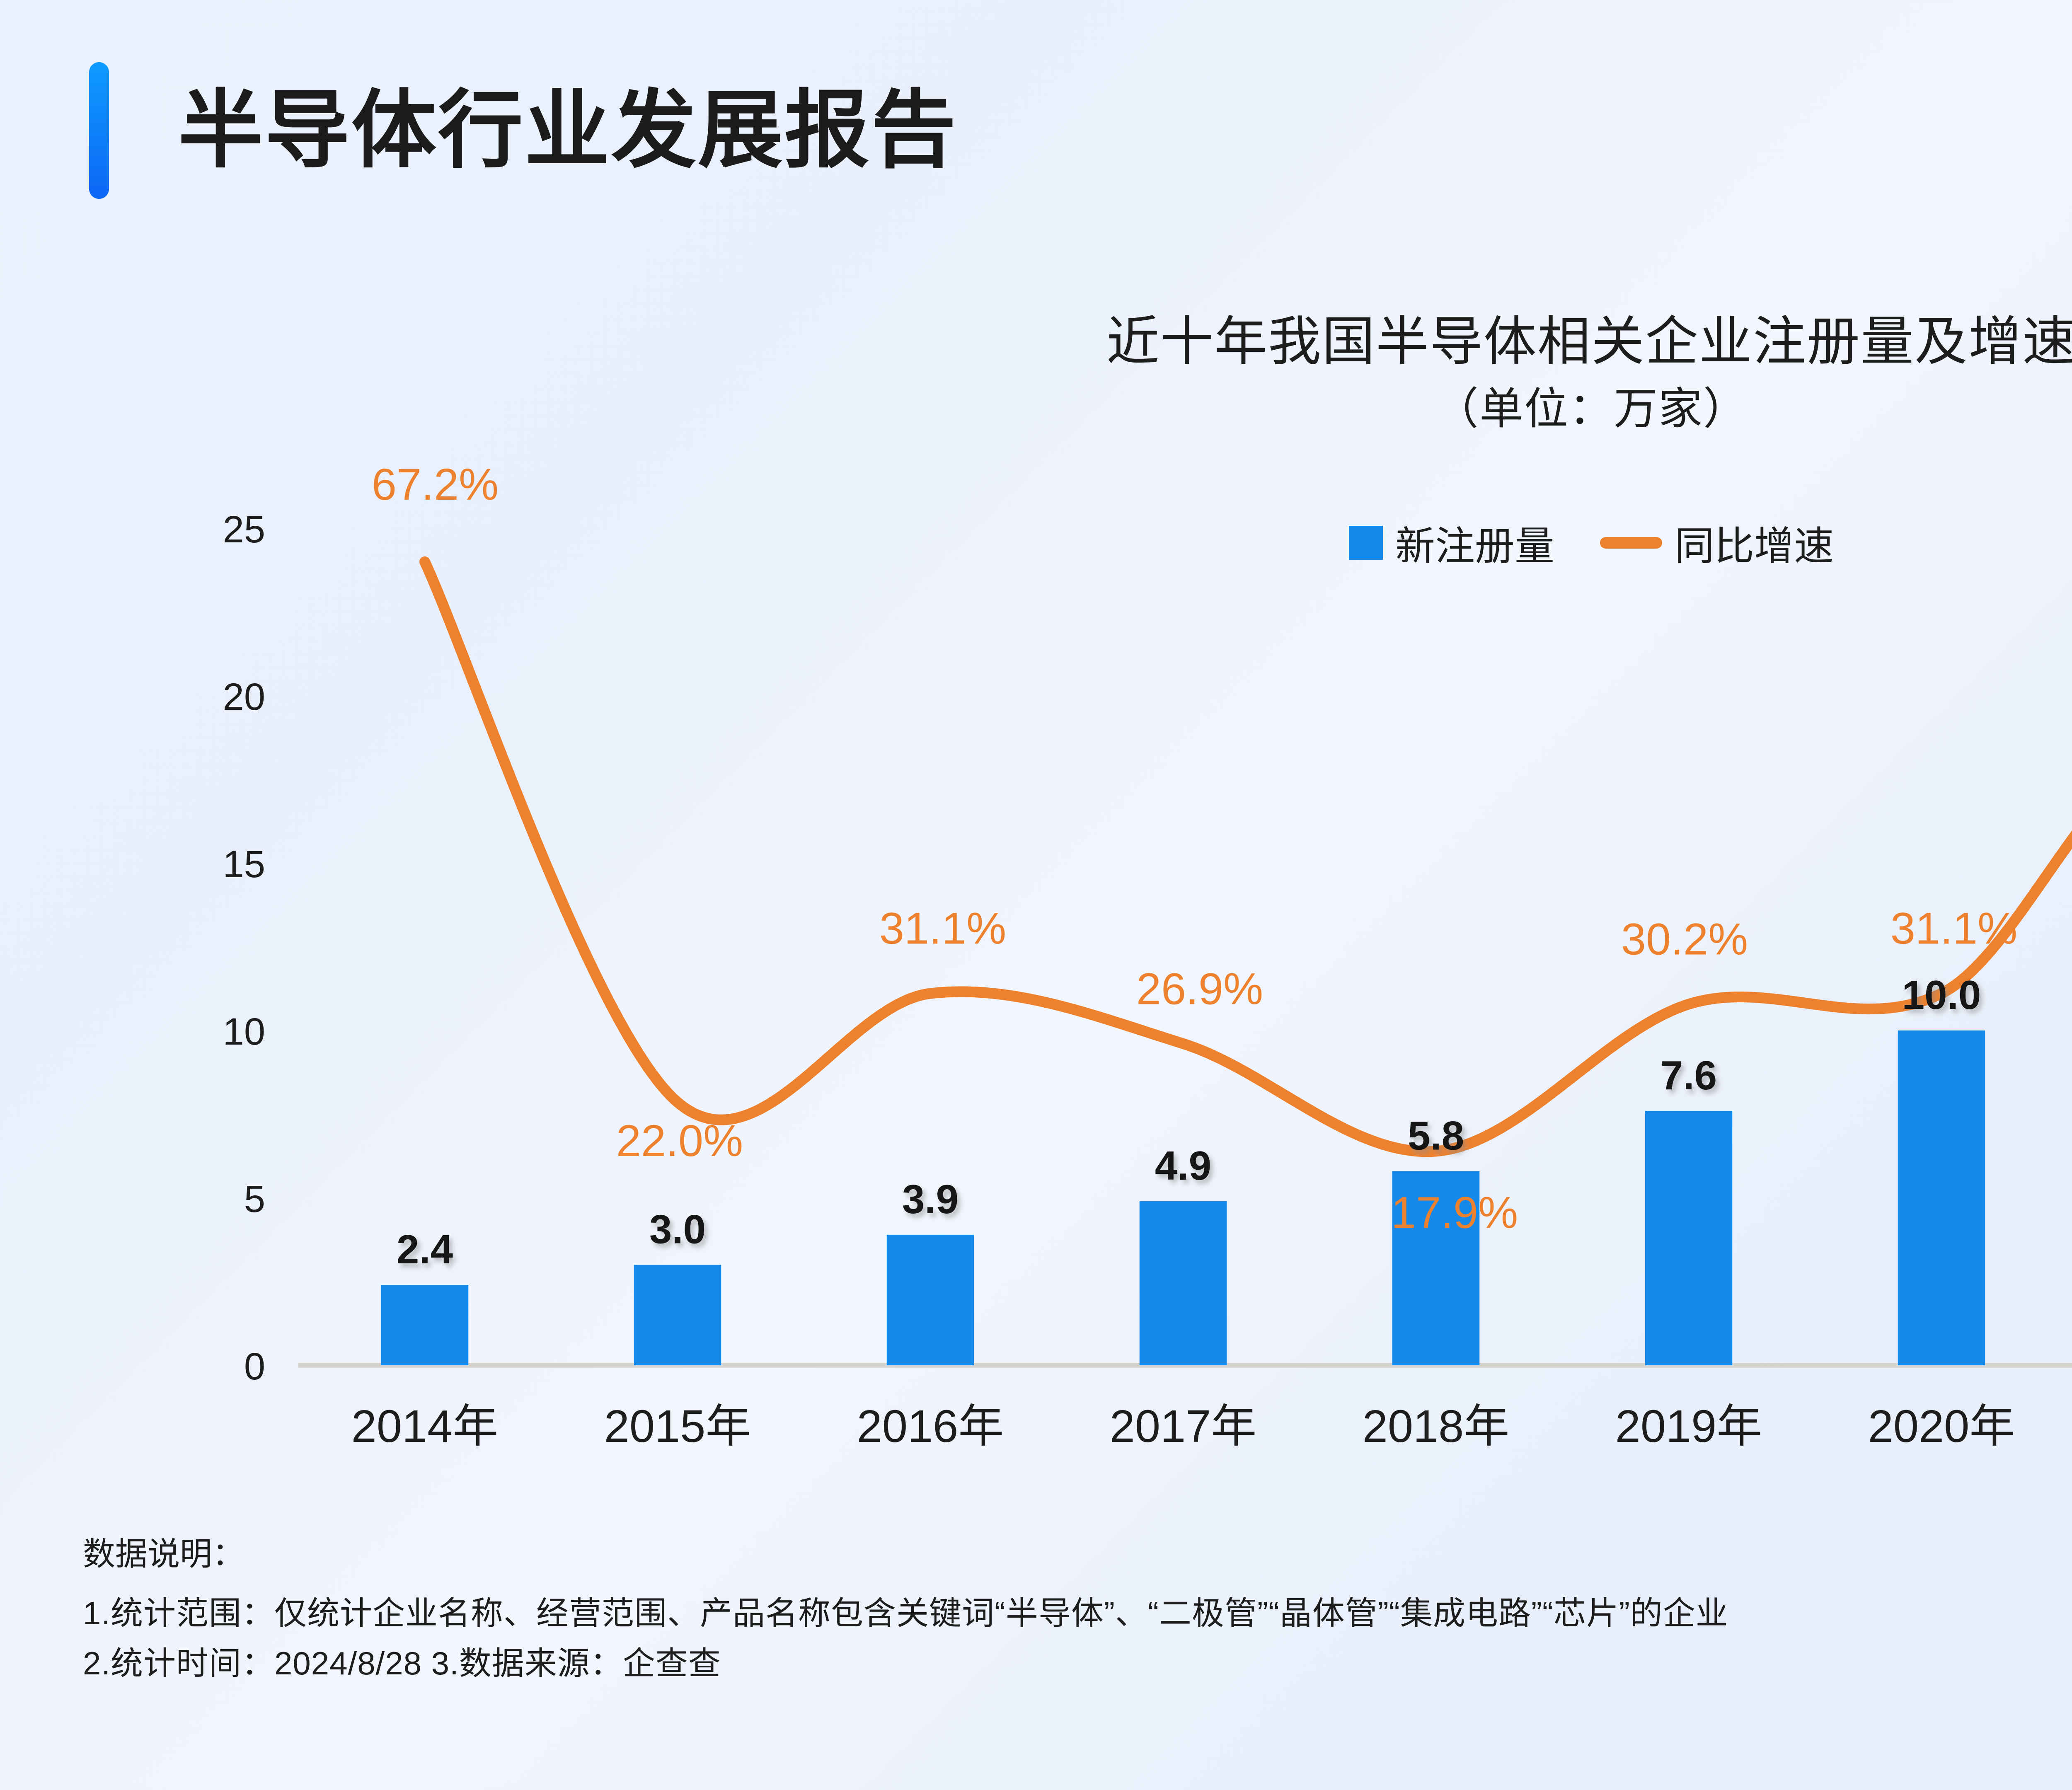 Image resolution: width=2072 pixels, height=1790 pixels. Describe the element at coordinates (942, 928) in the screenshot. I see `growth-rate-label-2016年: 31.1%` at that location.